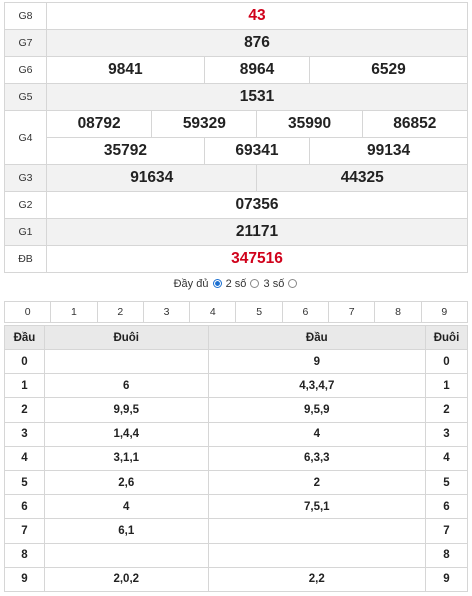  What do you see at coordinates (167, 312) in the screenshot?
I see `digit-filter-3: 3` at bounding box center [167, 312].